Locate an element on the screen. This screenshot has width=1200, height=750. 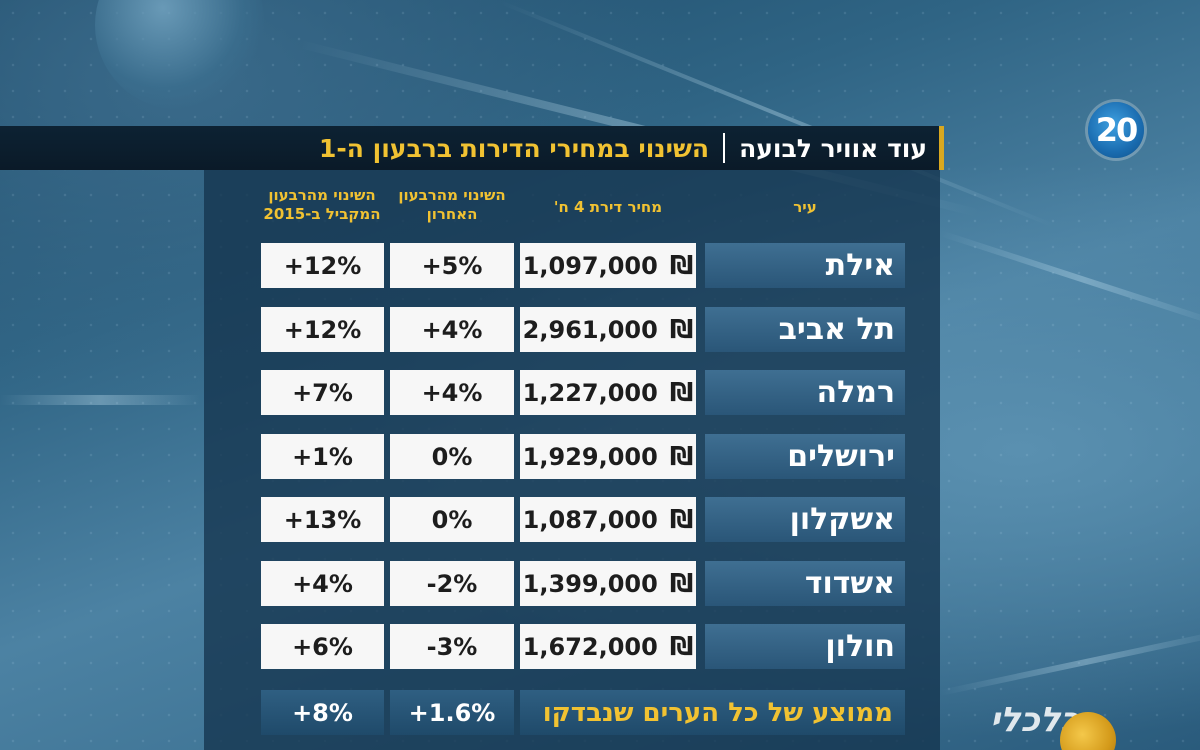
change-last-quarter-cell: +5% is located at coordinates (452, 265).